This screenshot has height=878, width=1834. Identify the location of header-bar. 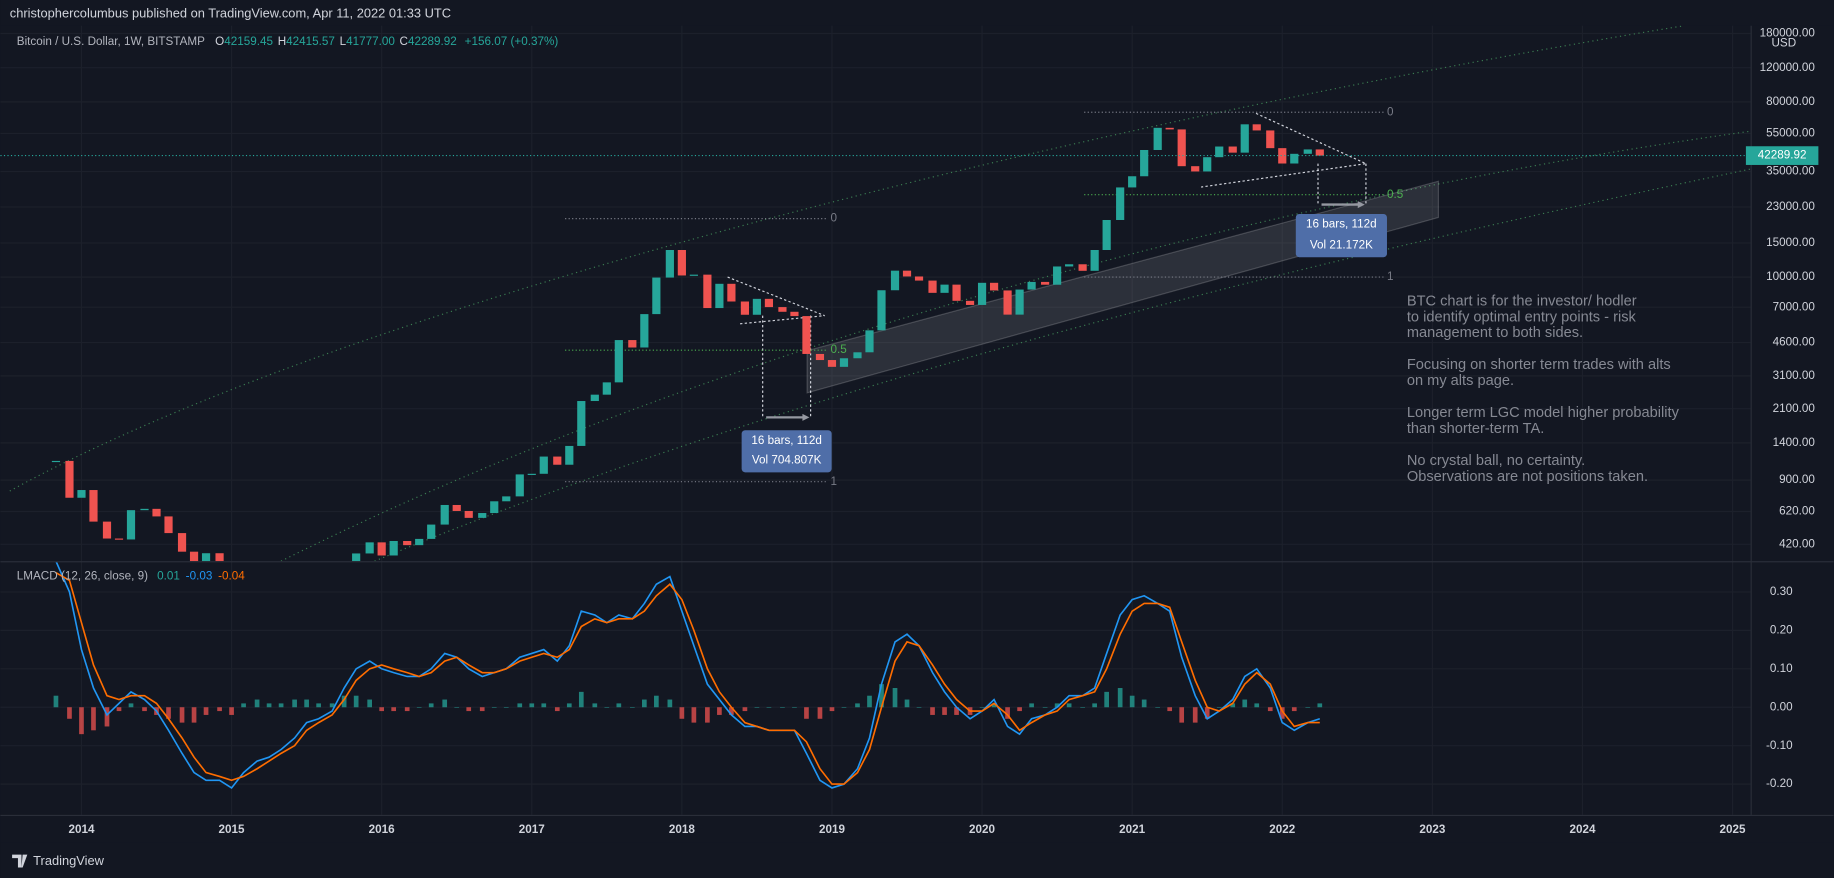
(917, 13).